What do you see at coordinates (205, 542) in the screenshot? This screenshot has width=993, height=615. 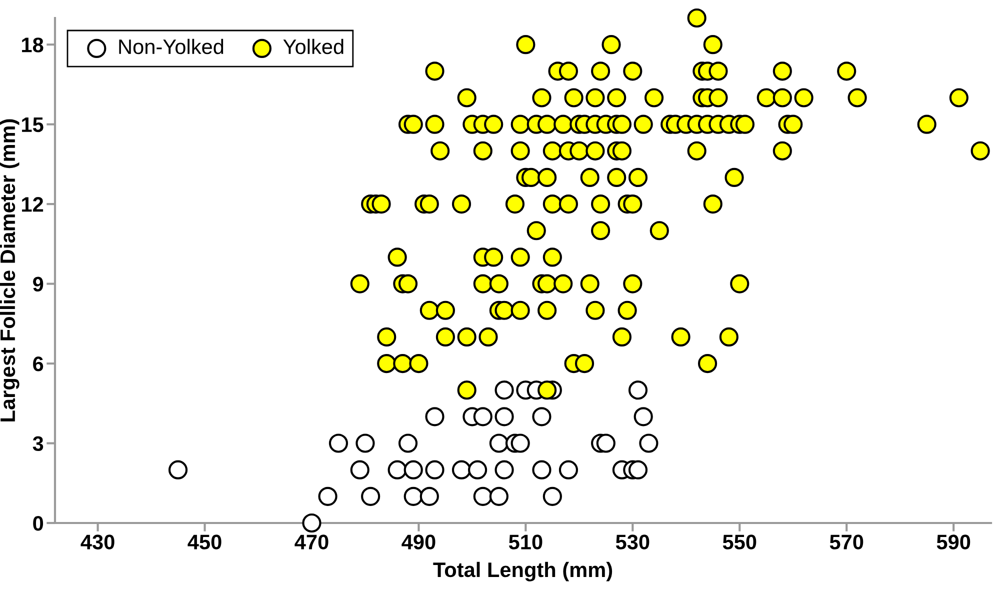 I see `x-tick-label: 450` at bounding box center [205, 542].